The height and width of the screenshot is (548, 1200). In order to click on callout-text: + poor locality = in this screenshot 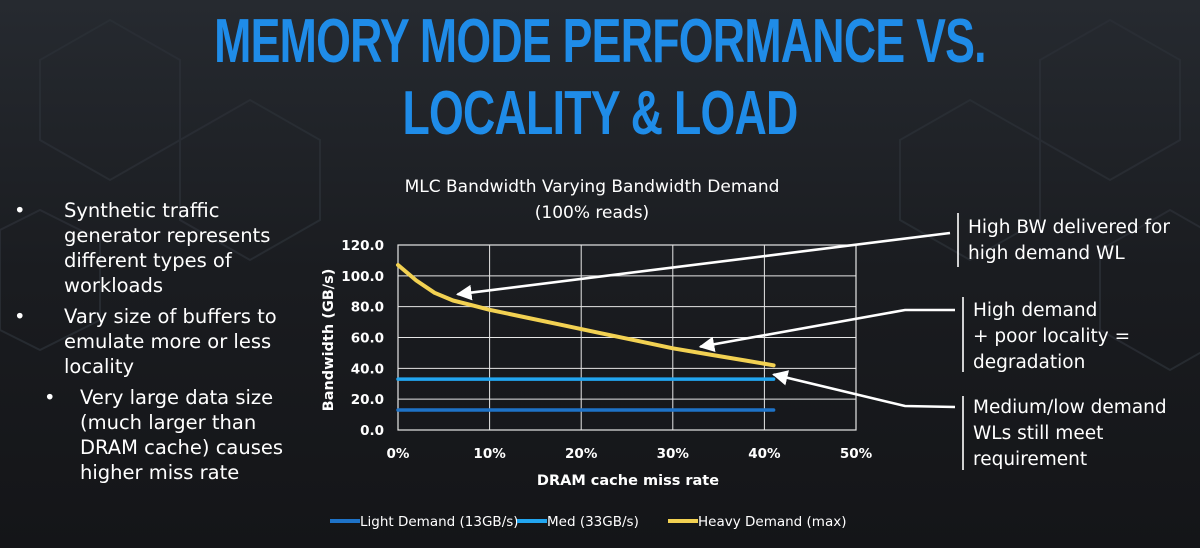, I will do `click(1051, 336)`.